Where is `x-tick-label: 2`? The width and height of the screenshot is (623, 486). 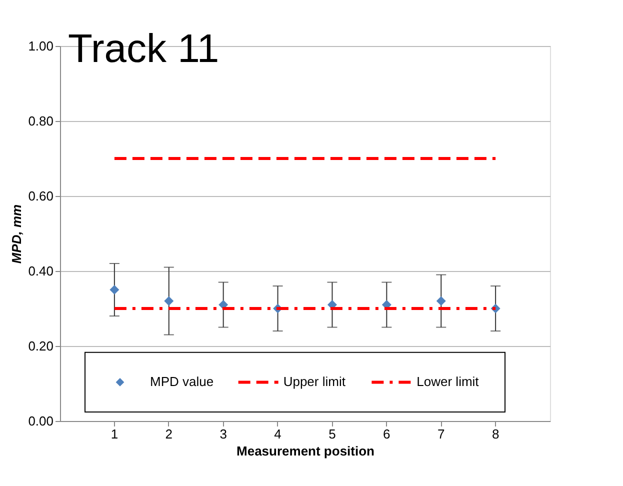
x-tick-label: 2 is located at coordinates (169, 434).